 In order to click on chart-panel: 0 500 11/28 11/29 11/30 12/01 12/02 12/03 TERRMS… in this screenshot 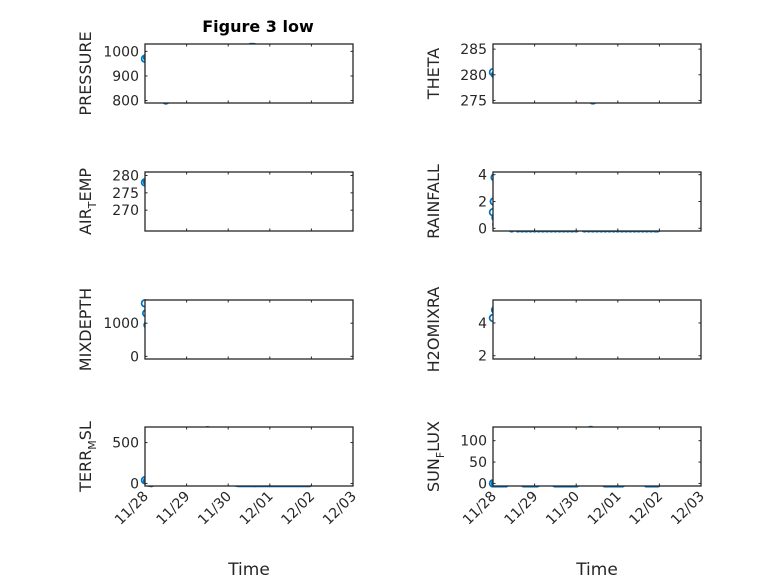, I will do `click(218, 500)`.